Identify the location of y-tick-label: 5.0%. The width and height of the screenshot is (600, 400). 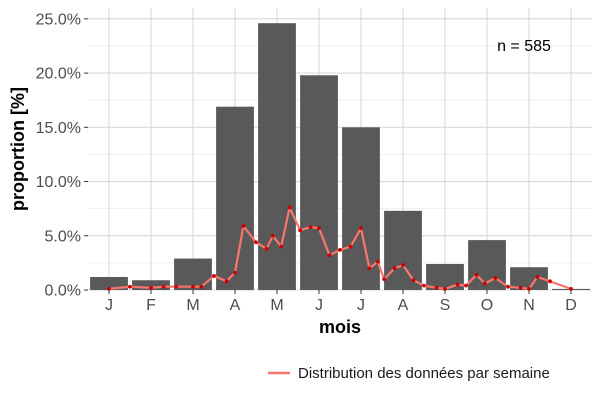
(63, 236).